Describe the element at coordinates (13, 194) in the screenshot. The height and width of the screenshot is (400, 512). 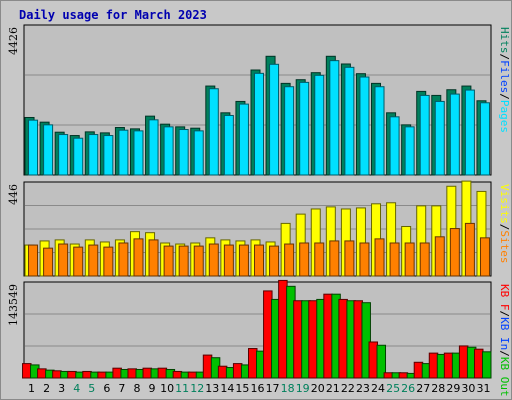
I see `axis-max-label: 446` at that location.